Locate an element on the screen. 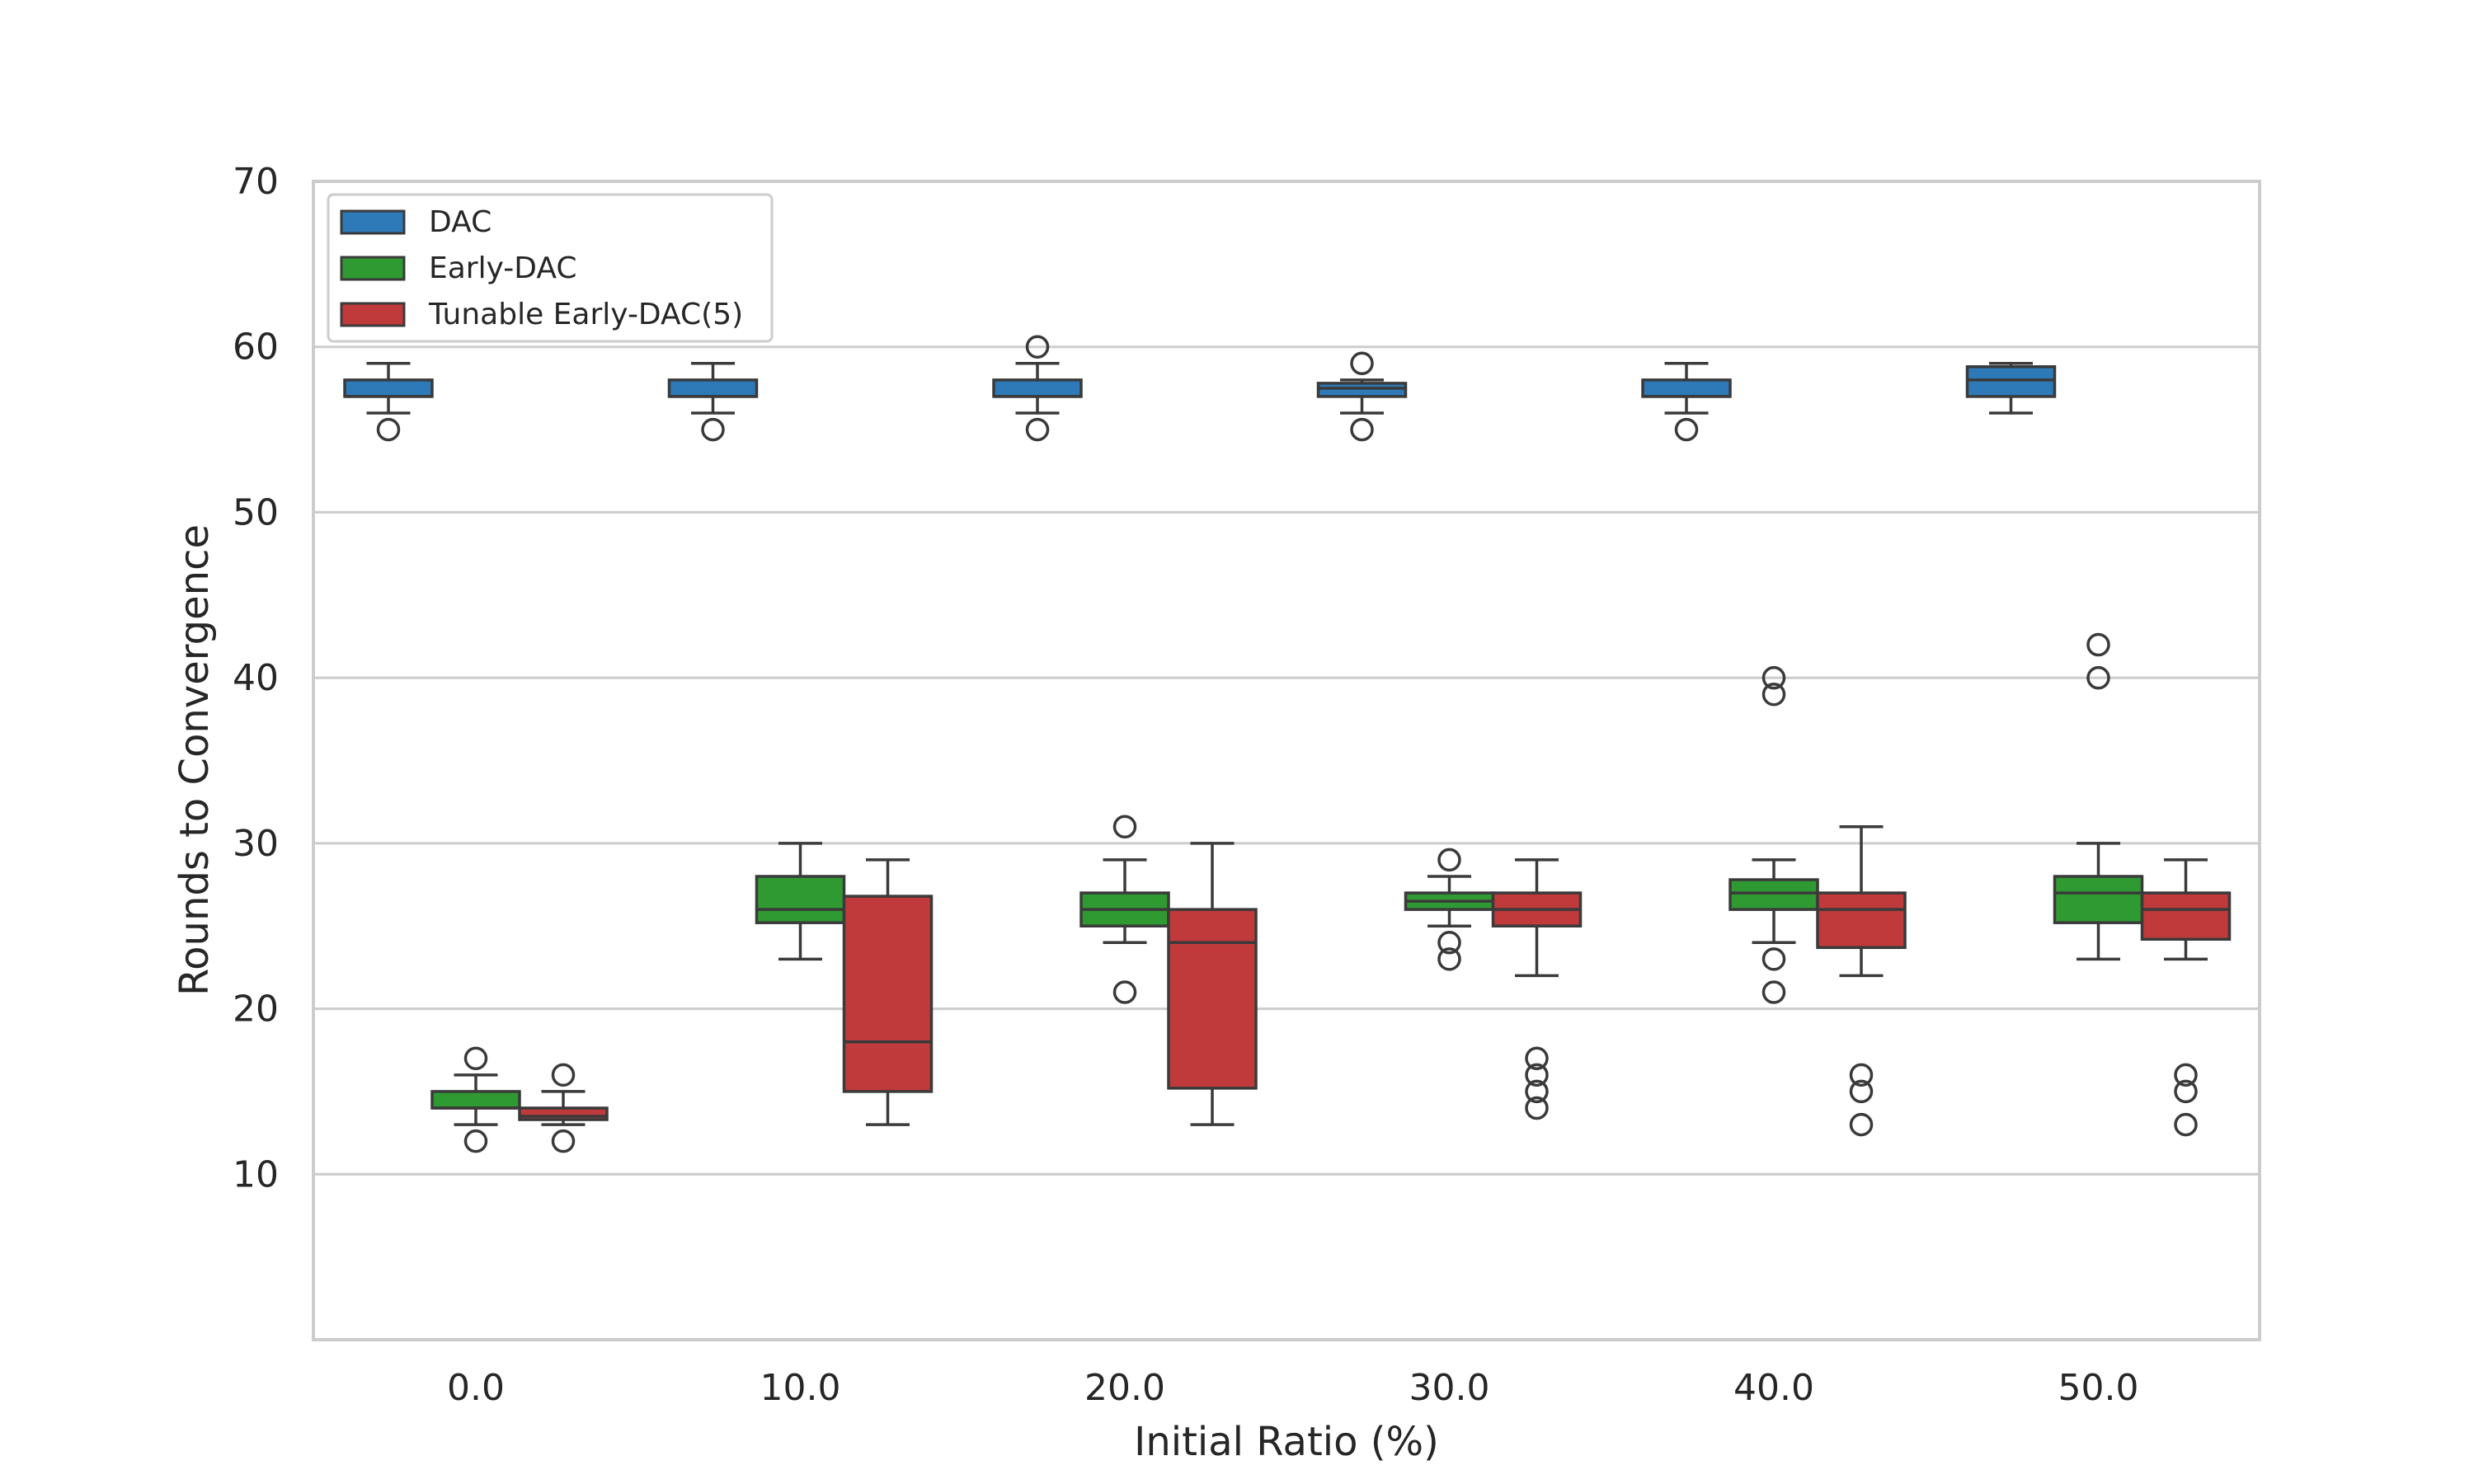 This screenshot has width=2474, height=1484. y-tick-label: 70 is located at coordinates (256, 182).